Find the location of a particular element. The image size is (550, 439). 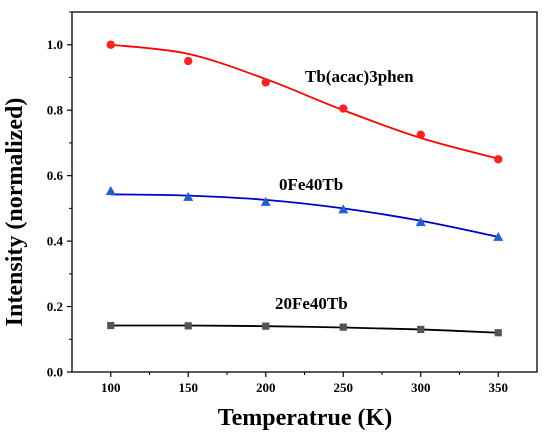

x-tick-label: 300 is located at coordinates (421, 387).